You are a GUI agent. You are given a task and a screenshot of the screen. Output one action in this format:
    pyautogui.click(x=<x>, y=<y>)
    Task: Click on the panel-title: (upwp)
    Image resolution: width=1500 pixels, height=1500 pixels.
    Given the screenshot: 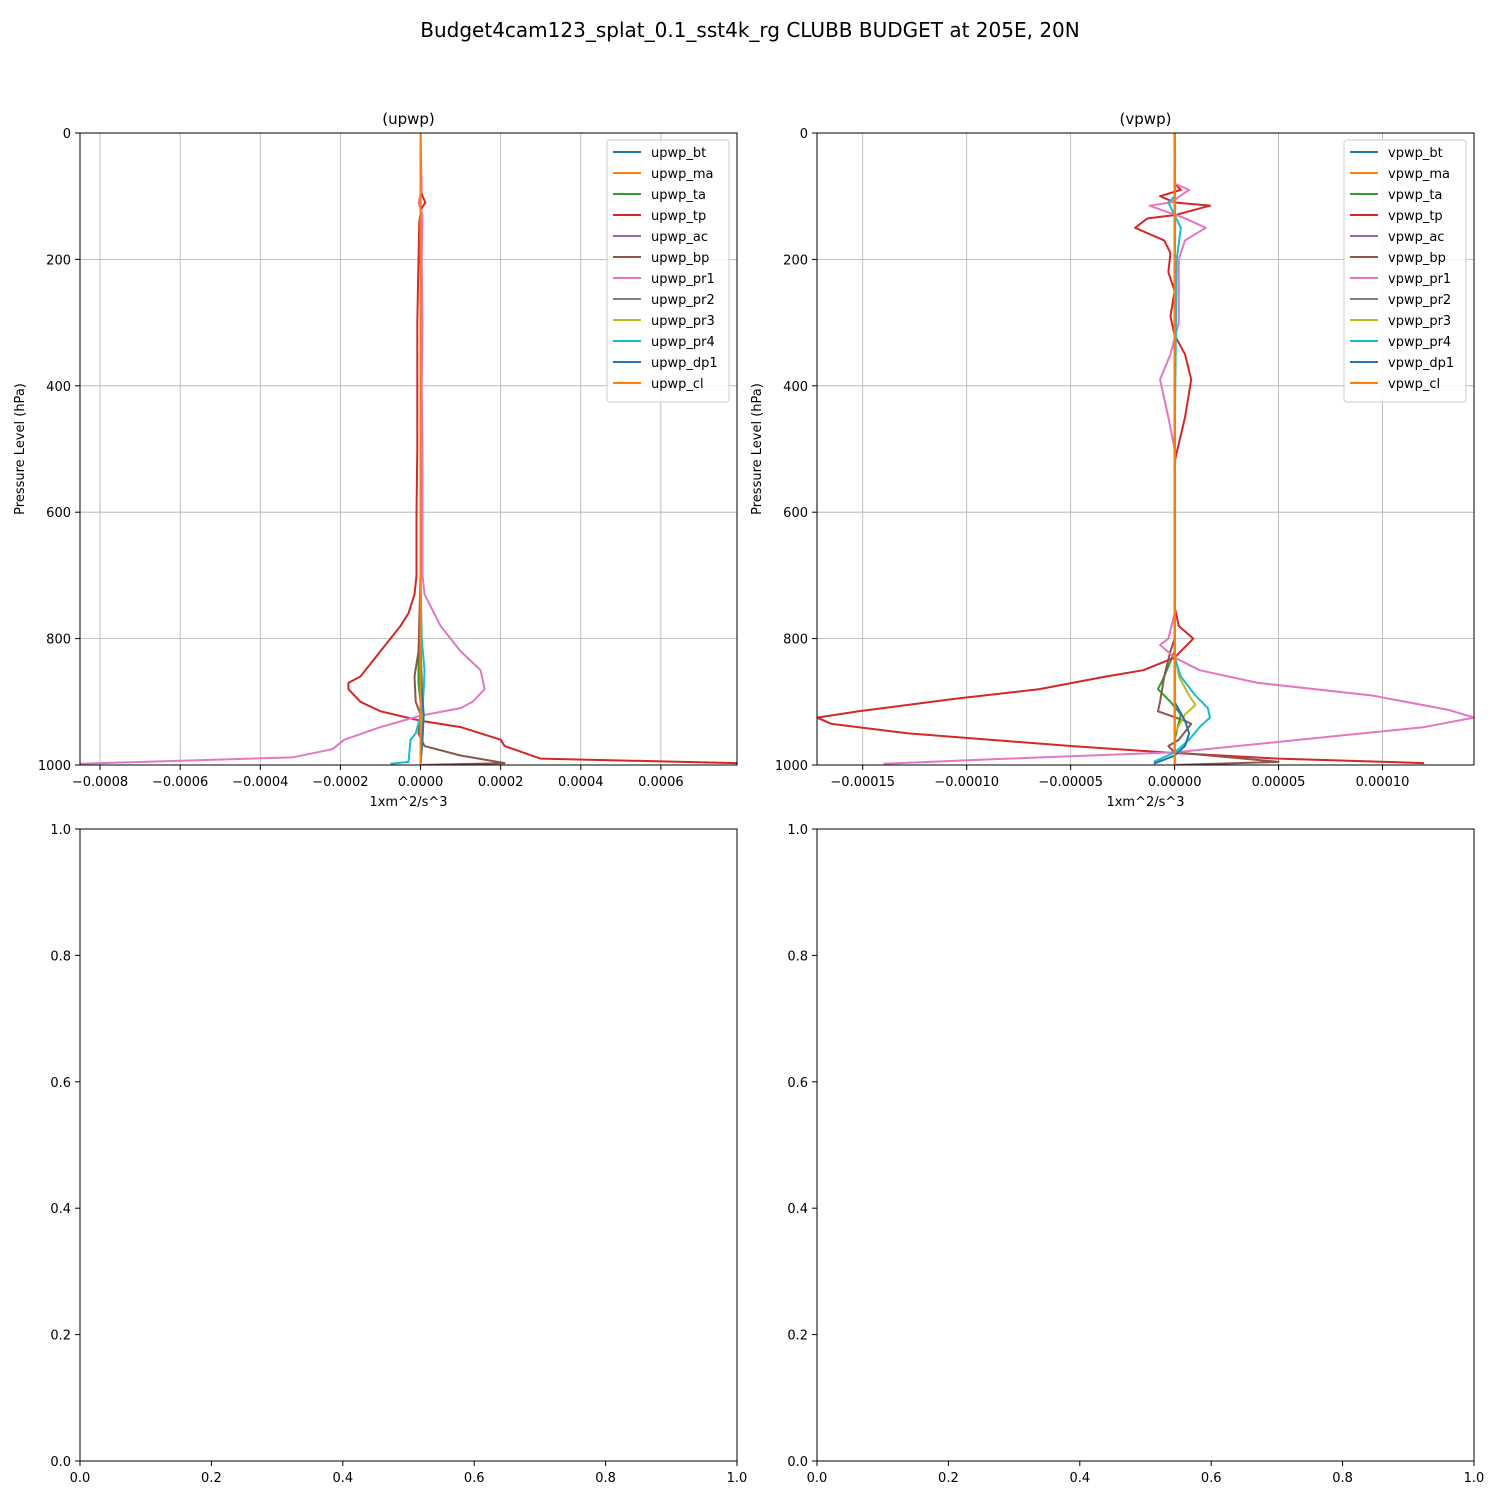 What is the action you would take?
    pyautogui.click(x=408, y=119)
    